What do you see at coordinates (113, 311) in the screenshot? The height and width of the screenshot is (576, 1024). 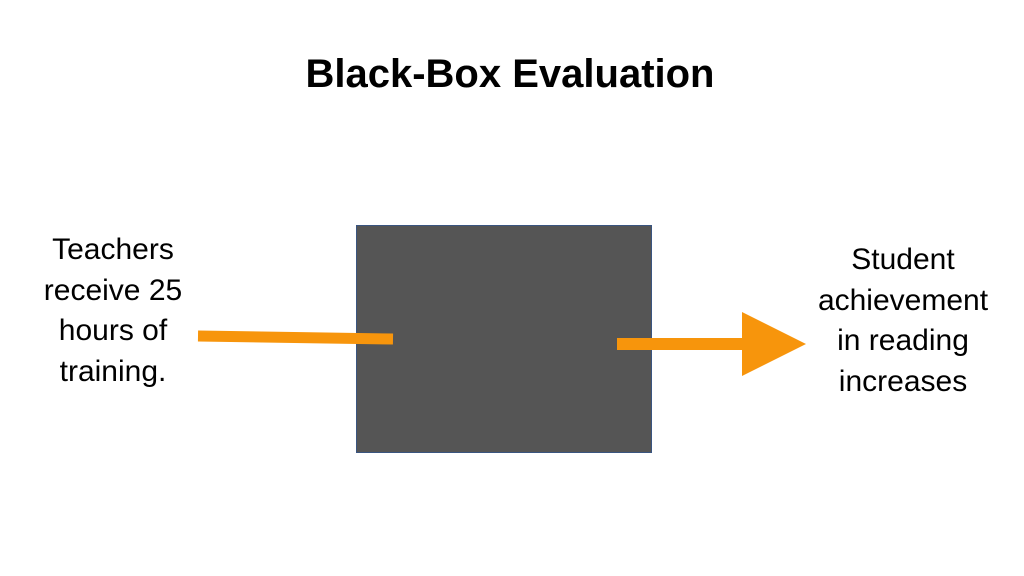 I see `input-label: Teachers receive 25 hours of training.` at bounding box center [113, 311].